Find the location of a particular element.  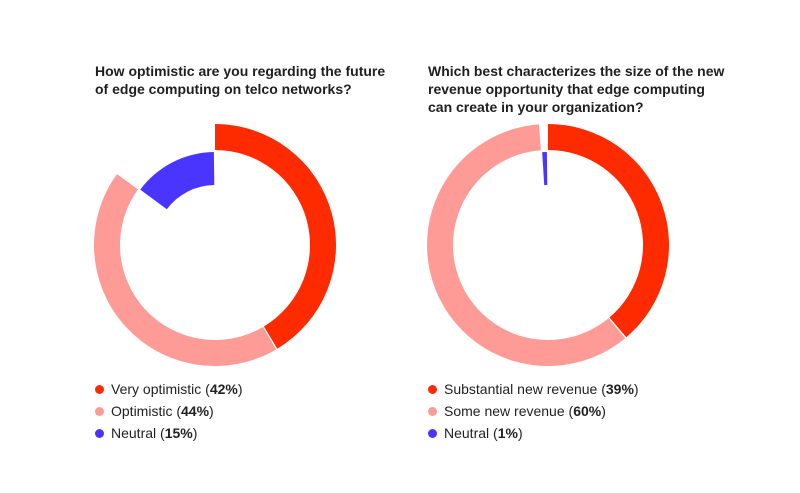

legend-value: 15% is located at coordinates (178, 433).